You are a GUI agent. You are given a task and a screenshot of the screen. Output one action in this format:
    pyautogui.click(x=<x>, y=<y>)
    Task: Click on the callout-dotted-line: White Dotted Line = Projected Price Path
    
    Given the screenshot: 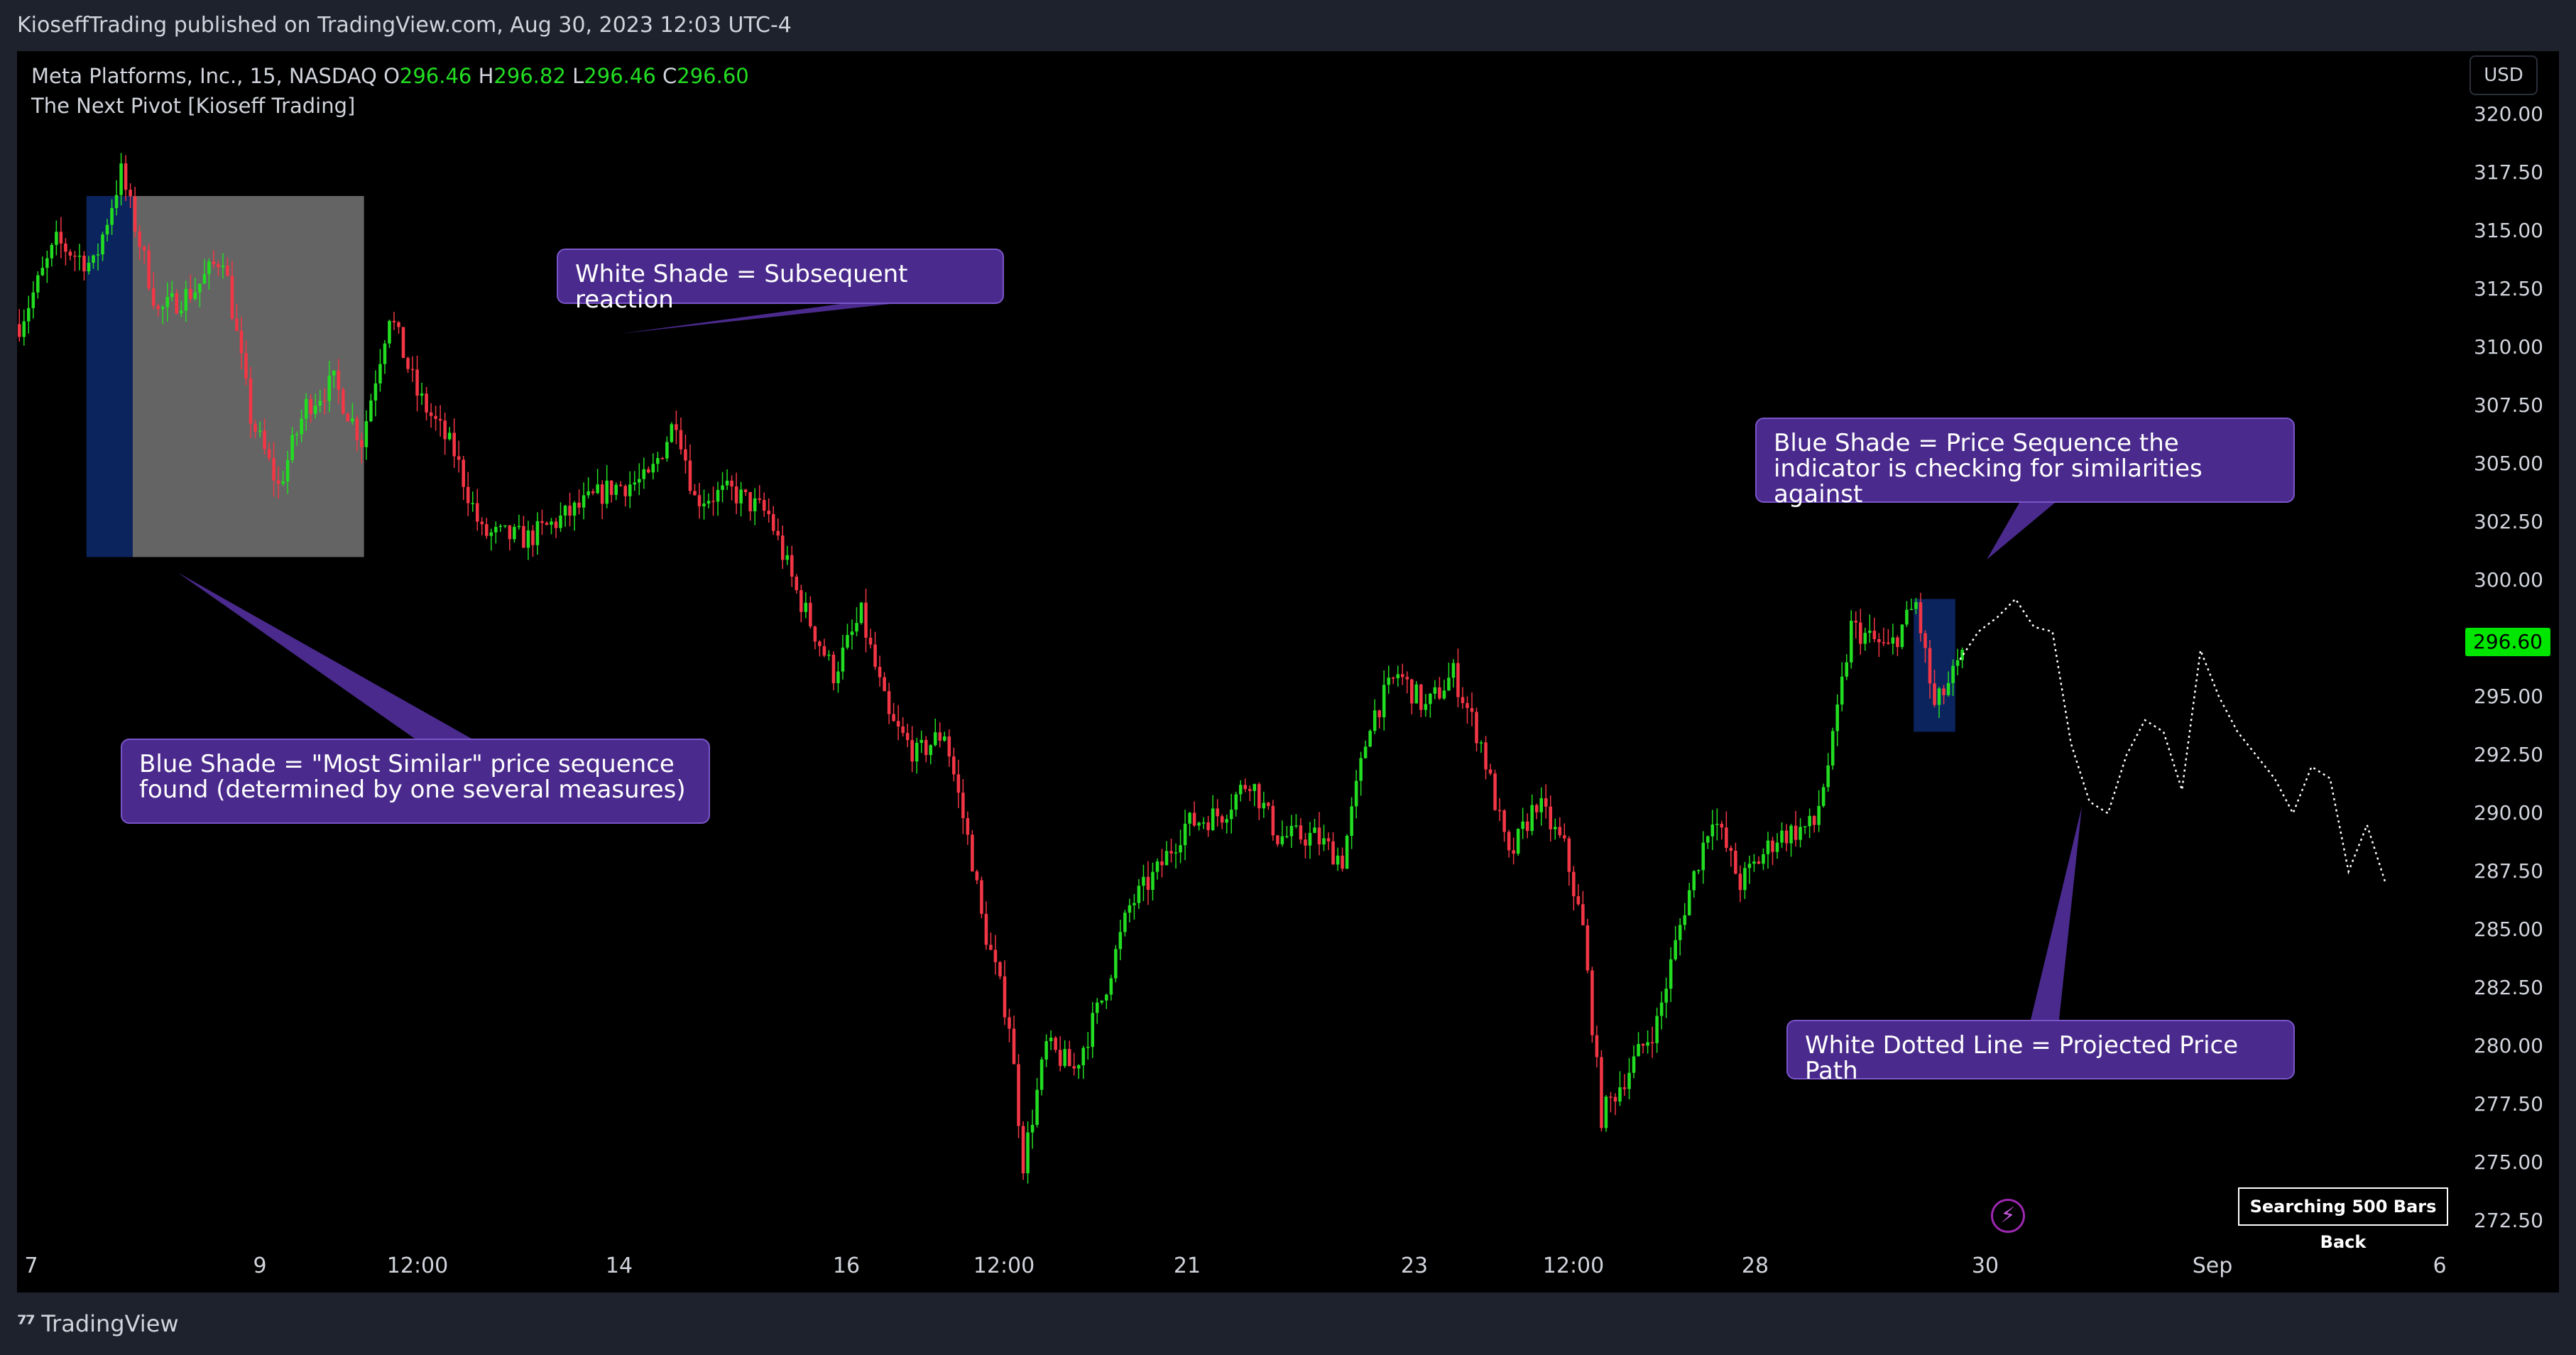 What is the action you would take?
    pyautogui.click(x=2040, y=1052)
    